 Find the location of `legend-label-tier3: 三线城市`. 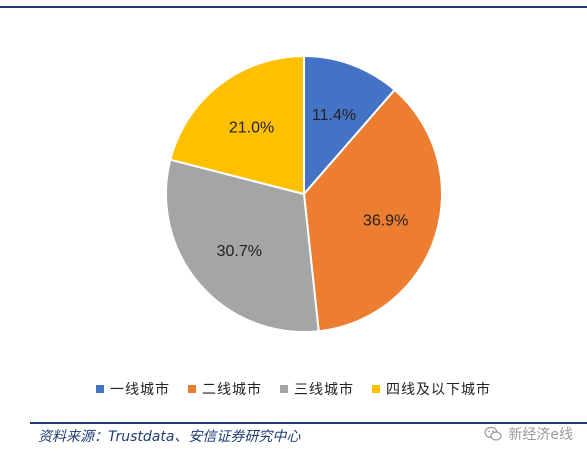

legend-label-tier3: 三线城市 is located at coordinates (324, 390).